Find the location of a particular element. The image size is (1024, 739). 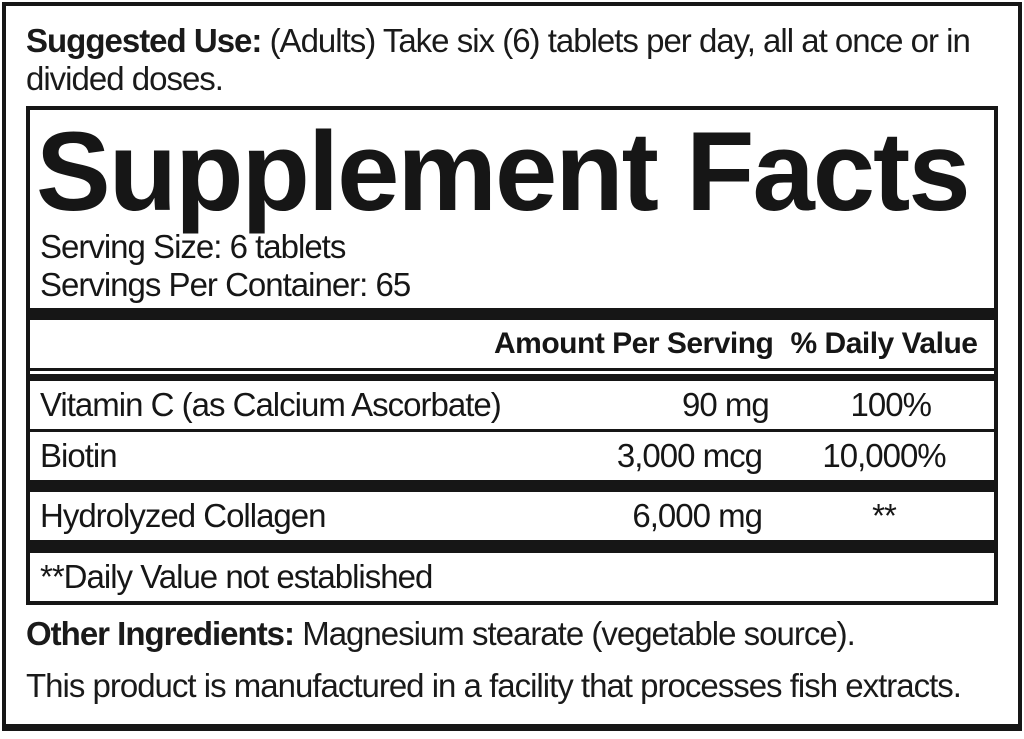

nutrient-amount: 3,000 mcg is located at coordinates (689, 455).